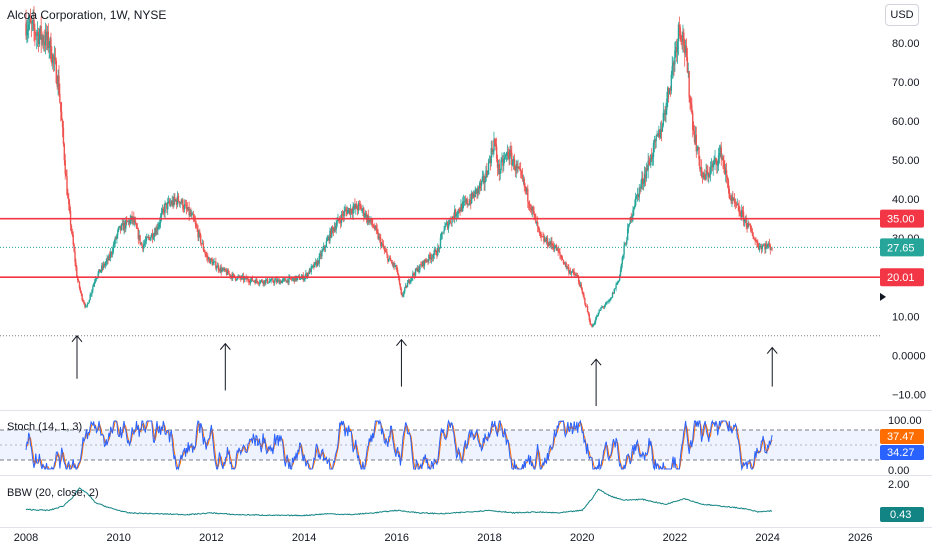 This screenshot has height=550, width=932. Describe the element at coordinates (466, 446) in the screenshot. I see `stoch-pane: 100.00 0.00 37.47 34.27` at that location.